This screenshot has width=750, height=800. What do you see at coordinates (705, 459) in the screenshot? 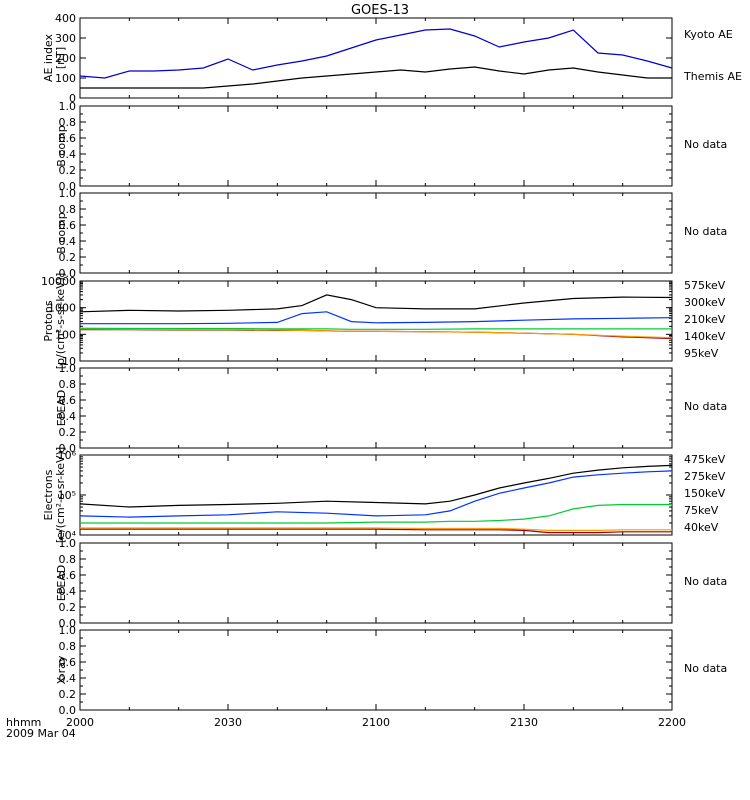
I see `legend-entry: 475keV` at bounding box center [705, 459].